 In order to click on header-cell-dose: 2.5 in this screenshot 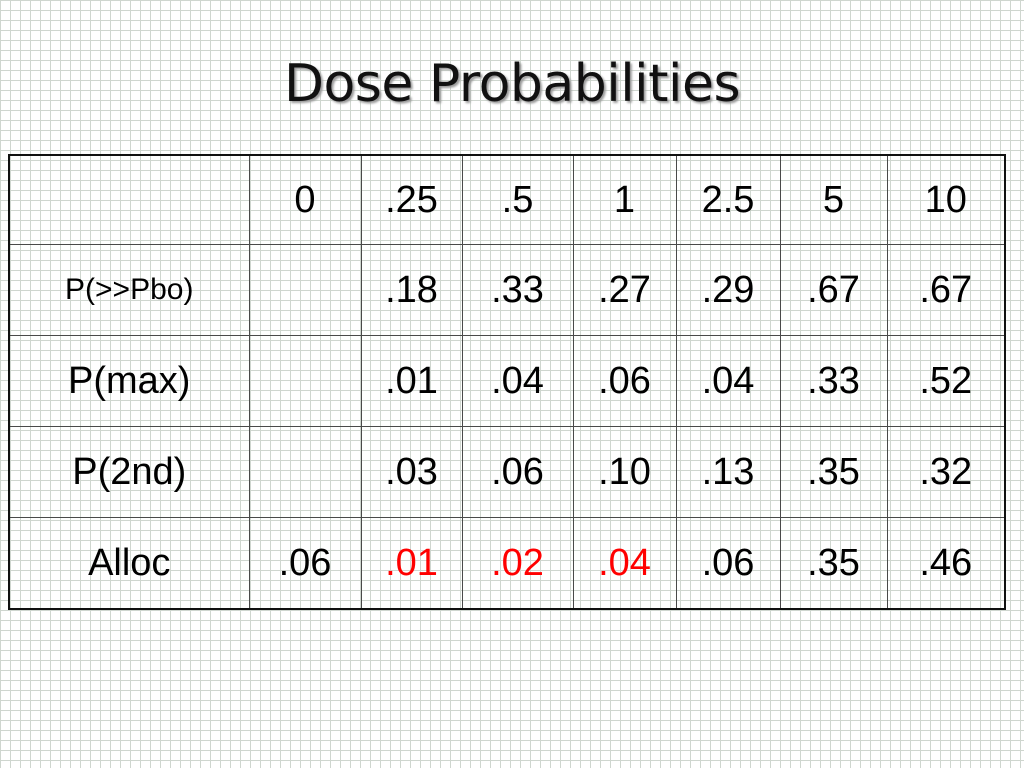, I will do `click(728, 199)`.